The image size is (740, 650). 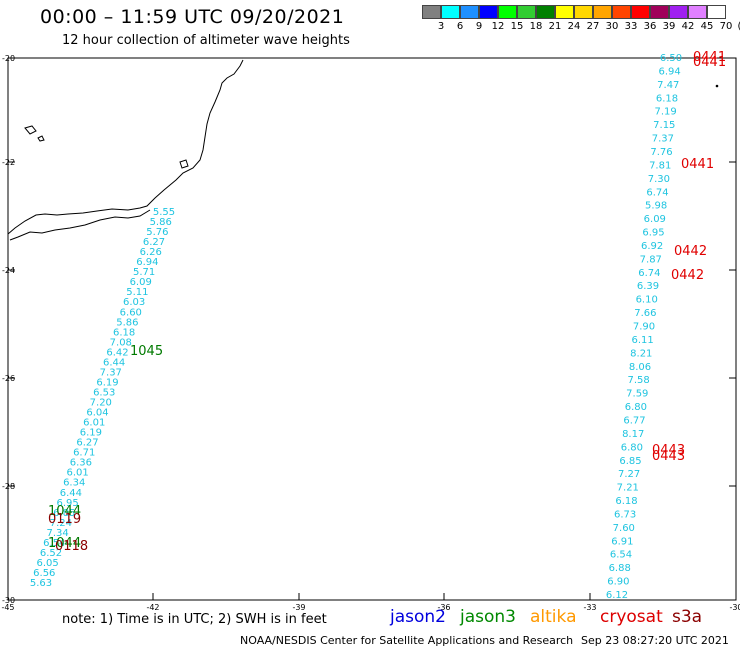 I want to click on swh-value-east: 6.85, so click(x=630, y=461).